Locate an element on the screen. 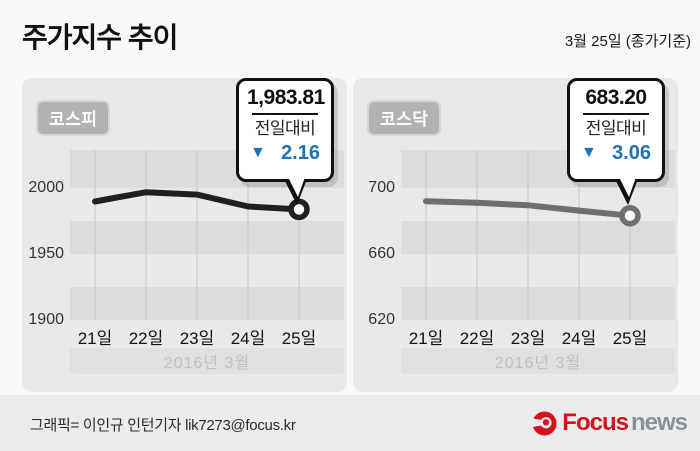  last-point-marker is located at coordinates (630, 215).